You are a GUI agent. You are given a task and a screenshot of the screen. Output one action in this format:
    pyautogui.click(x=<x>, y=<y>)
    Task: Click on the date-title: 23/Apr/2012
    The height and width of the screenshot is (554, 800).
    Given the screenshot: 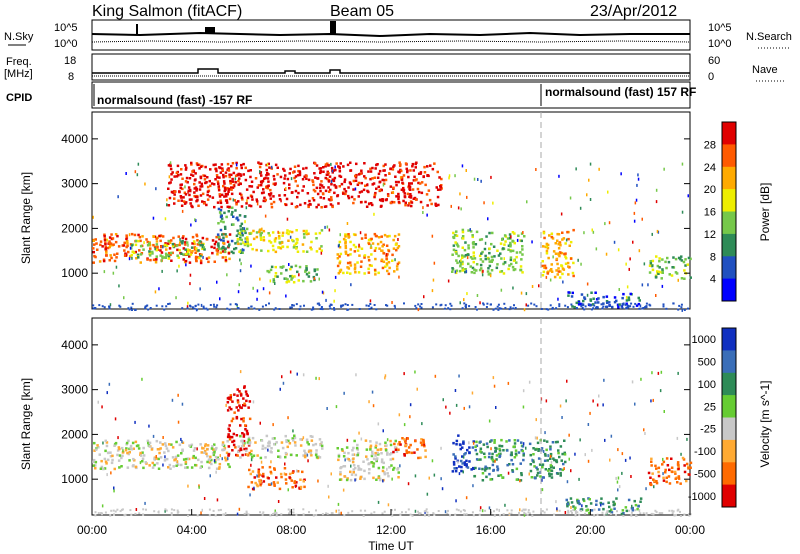 What is the action you would take?
    pyautogui.click(x=633, y=11)
    